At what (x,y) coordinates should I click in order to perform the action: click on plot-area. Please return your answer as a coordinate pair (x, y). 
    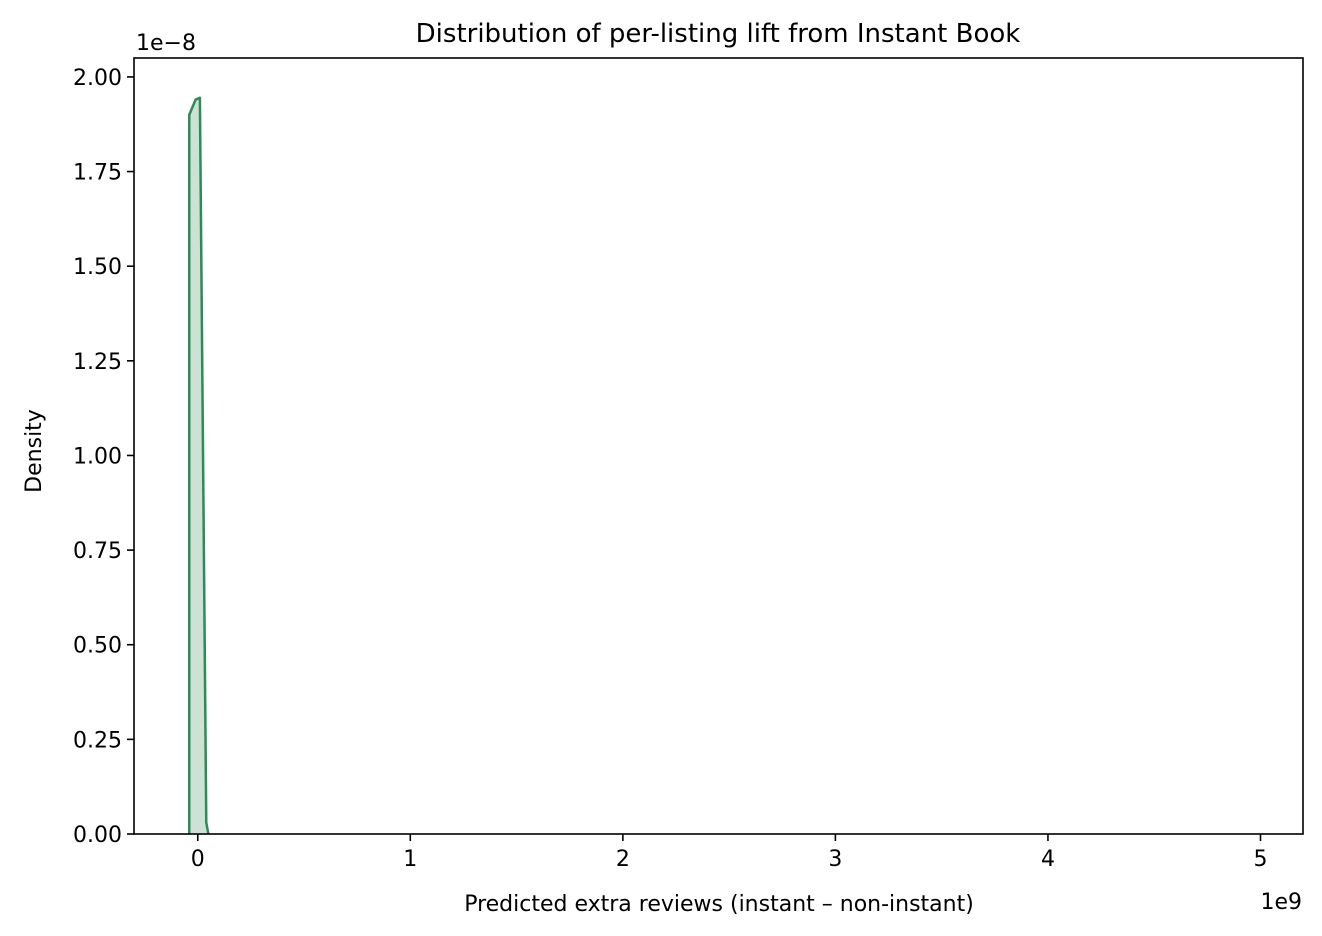
    Looking at the image, I should click on (199, 465).